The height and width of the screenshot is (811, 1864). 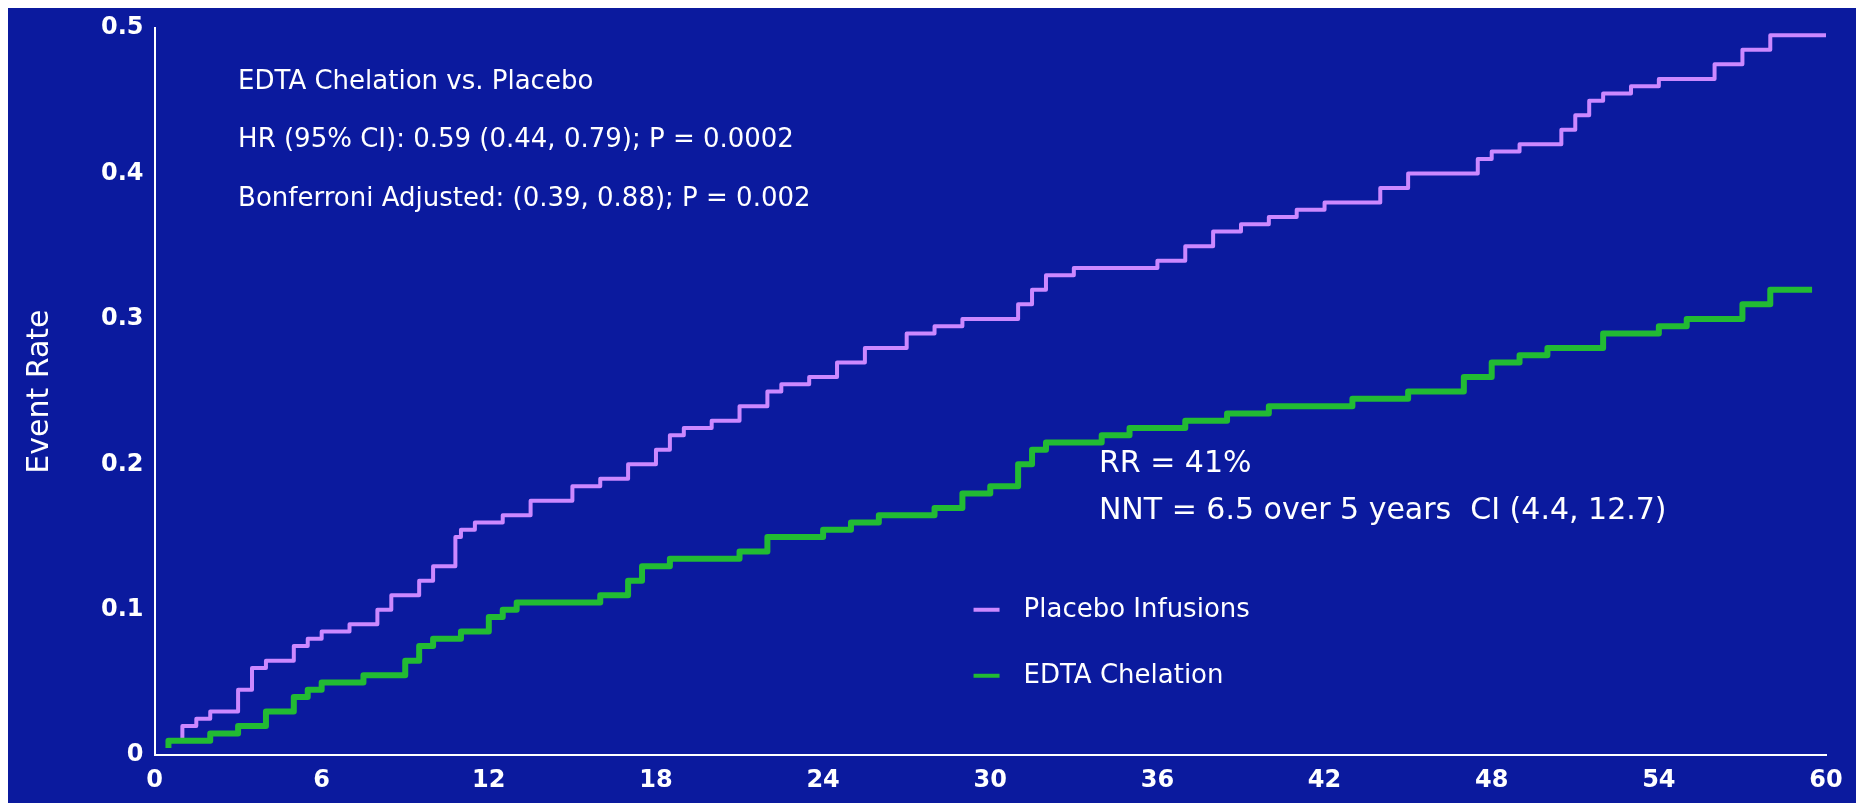 I want to click on y-tick-label: 0, so click(x=135, y=753).